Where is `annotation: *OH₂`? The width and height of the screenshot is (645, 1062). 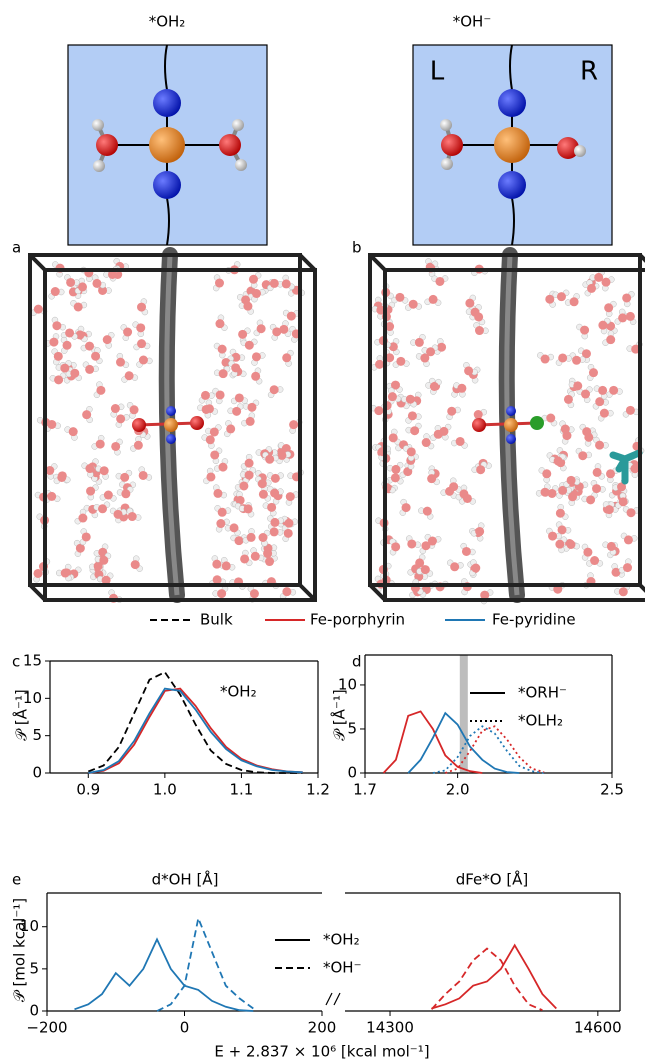
annotation: *OH₂ is located at coordinates (238, 692).